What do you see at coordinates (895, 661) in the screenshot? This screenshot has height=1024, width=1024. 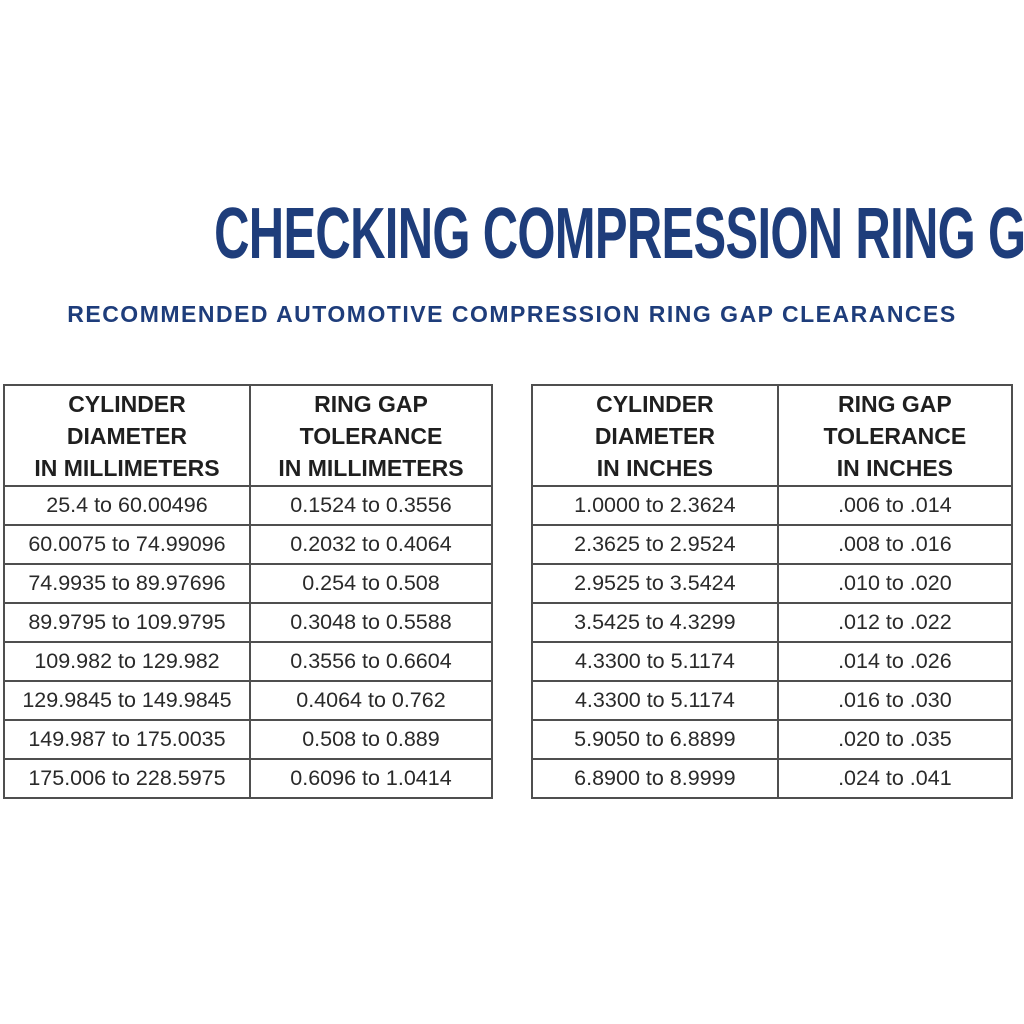 I see `ring-gap-tolerance-cell: .014 to .026` at bounding box center [895, 661].